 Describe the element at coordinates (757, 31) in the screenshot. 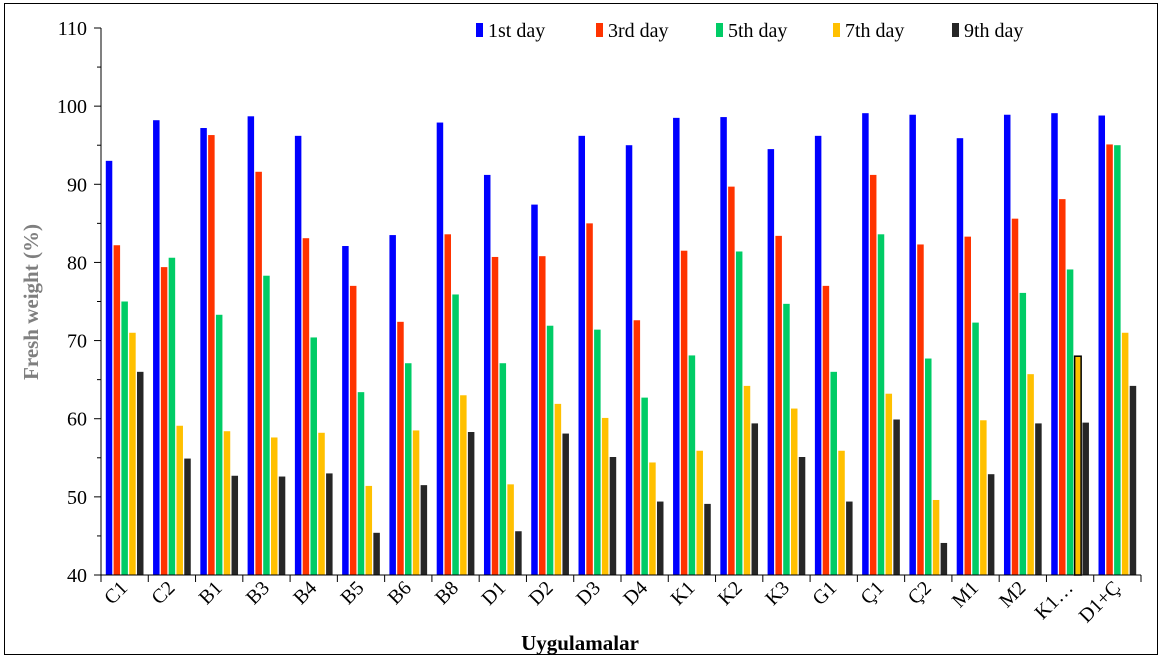

I see `legend-label-3: 5th day` at that location.